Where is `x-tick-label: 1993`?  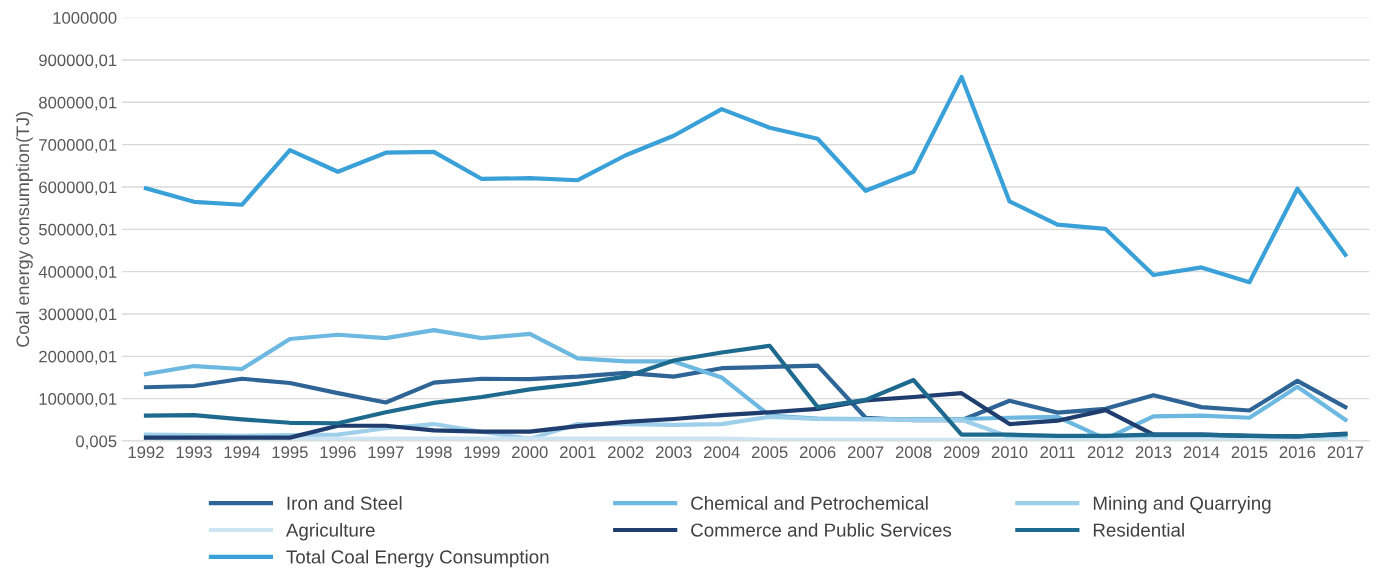
x-tick-label: 1993 is located at coordinates (194, 452).